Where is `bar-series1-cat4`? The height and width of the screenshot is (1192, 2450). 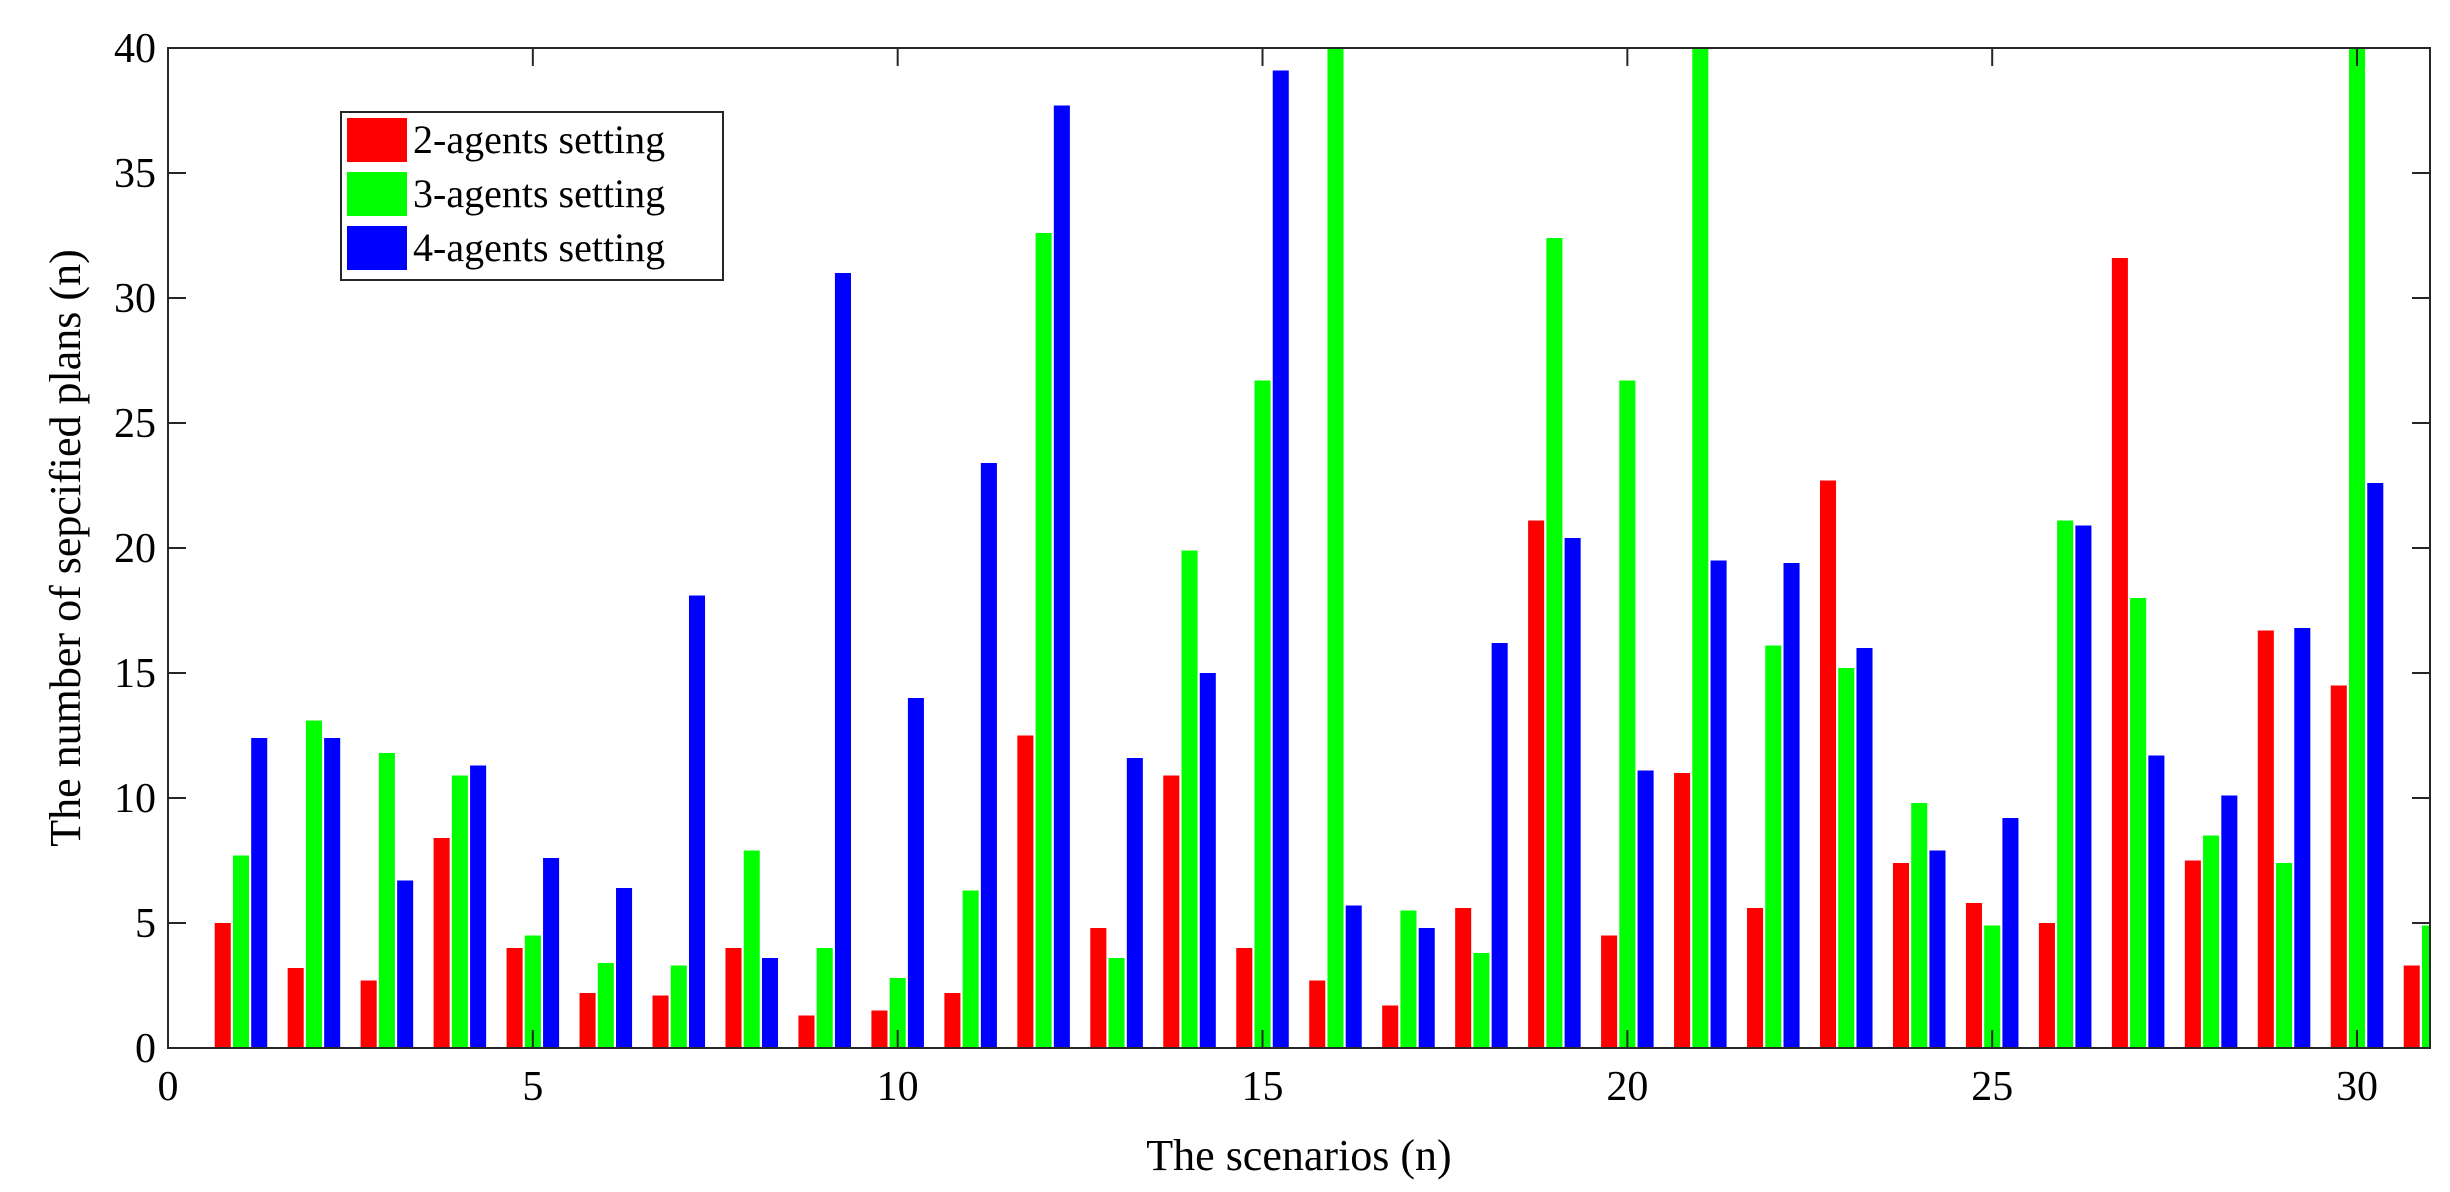 bar-series1-cat4 is located at coordinates (441, 943).